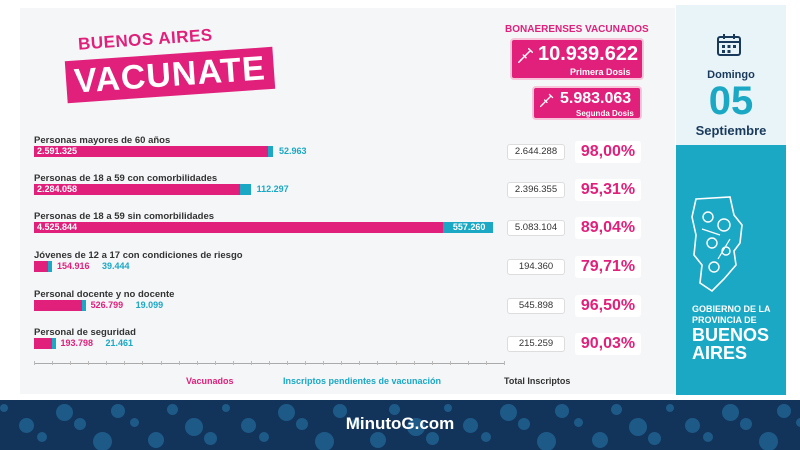 This screenshot has width=800, height=450. I want to click on footer-site-name: MinutoG.com, so click(400, 423).